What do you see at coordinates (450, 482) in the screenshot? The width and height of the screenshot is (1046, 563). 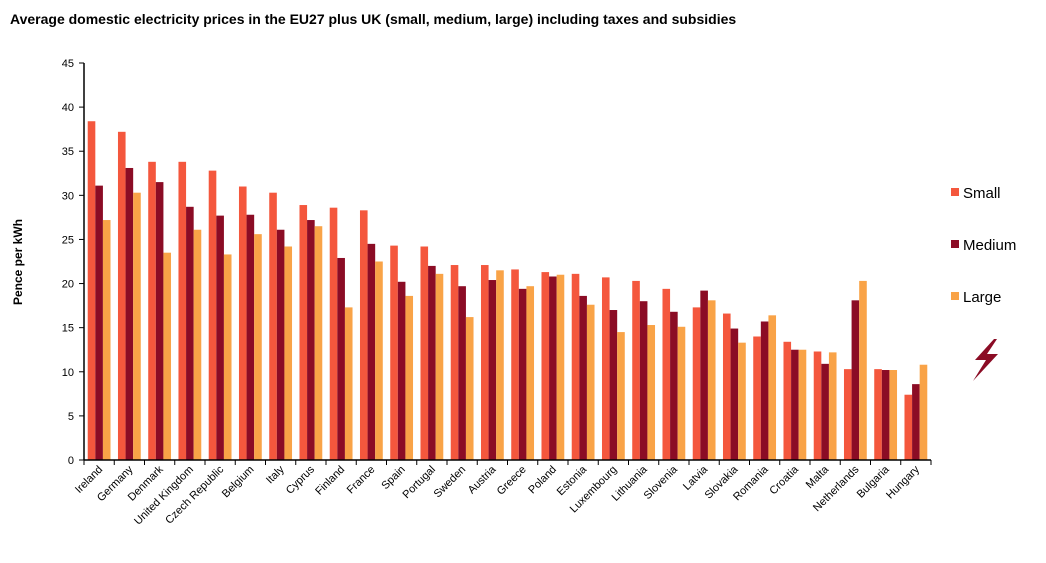 I see `x-tick-label: Sweden` at bounding box center [450, 482].